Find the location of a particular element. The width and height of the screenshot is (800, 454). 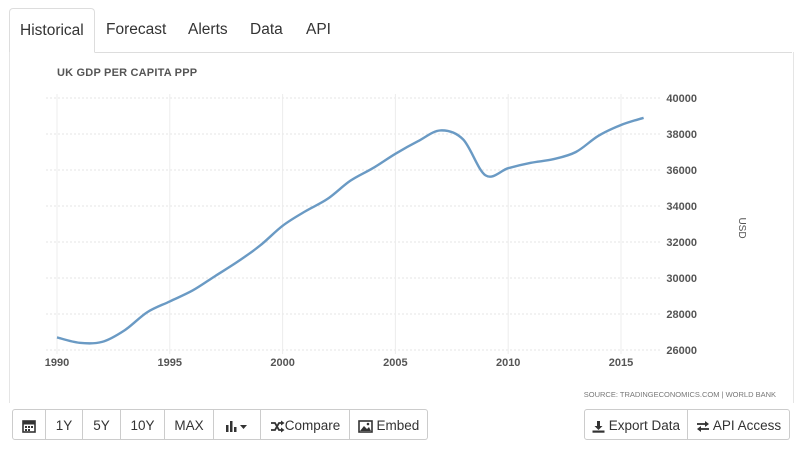

tab-data: Data is located at coordinates (266, 29).